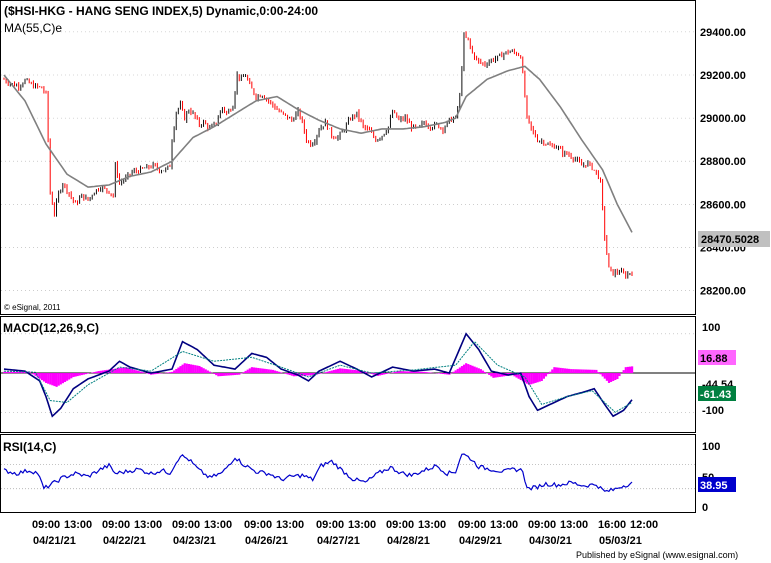  What do you see at coordinates (734, 239) in the screenshot?
I see `last-price-badge` at bounding box center [734, 239].